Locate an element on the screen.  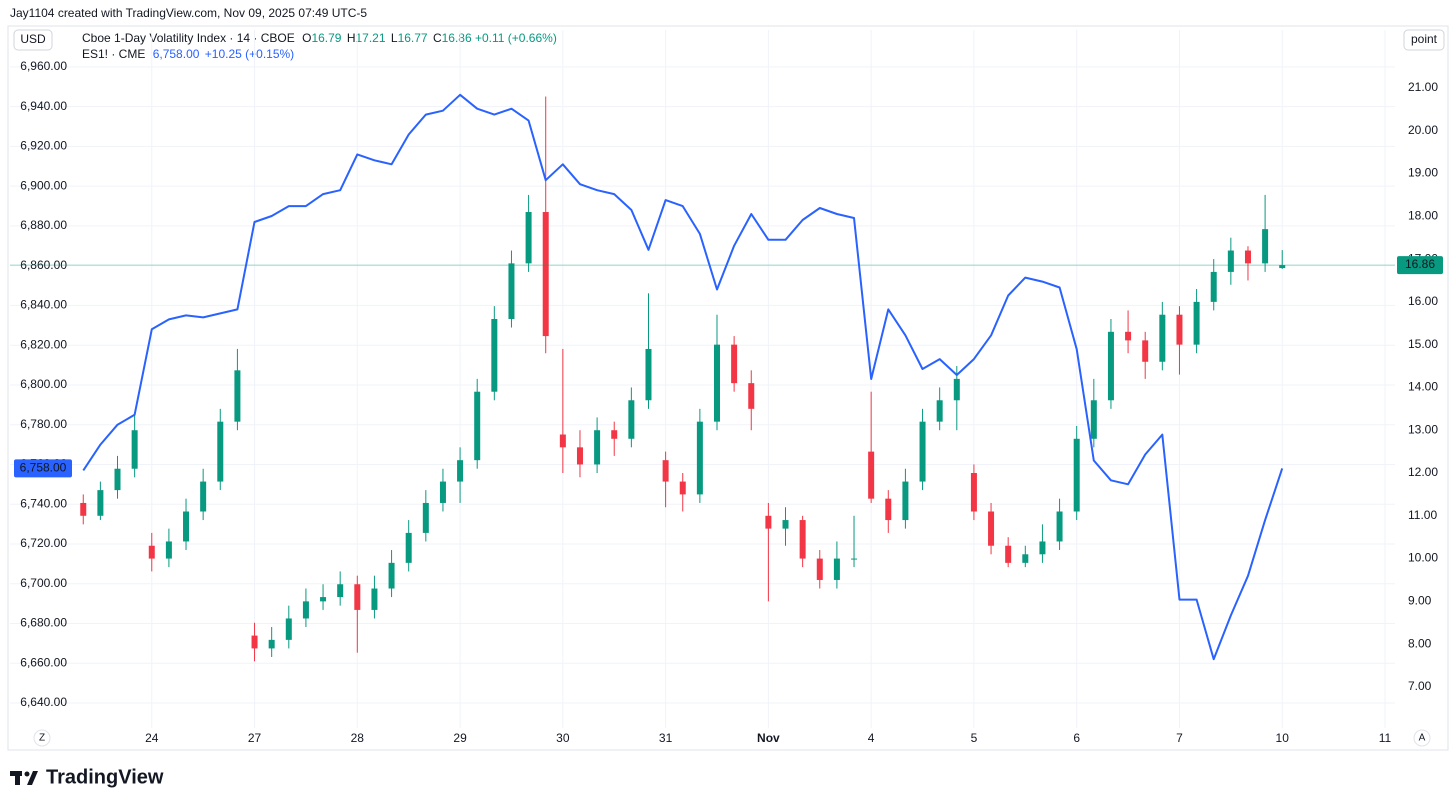
y-tick-label: 6,740.00 is located at coordinates (43, 503).